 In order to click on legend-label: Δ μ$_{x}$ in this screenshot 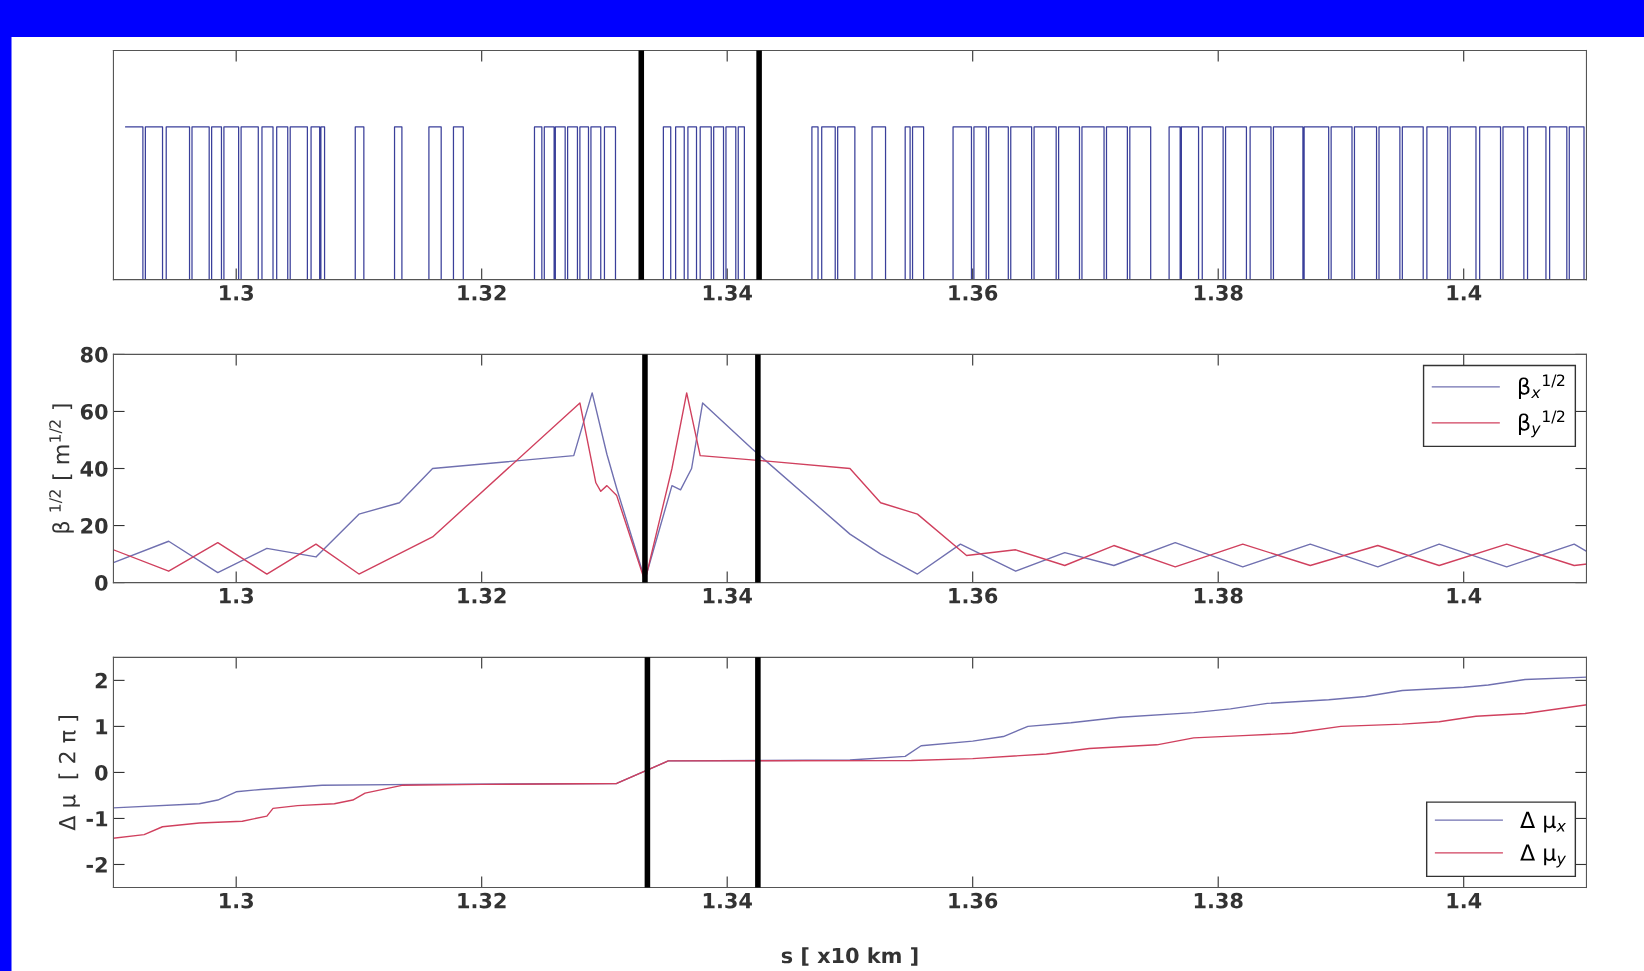, I will do `click(1543, 822)`.